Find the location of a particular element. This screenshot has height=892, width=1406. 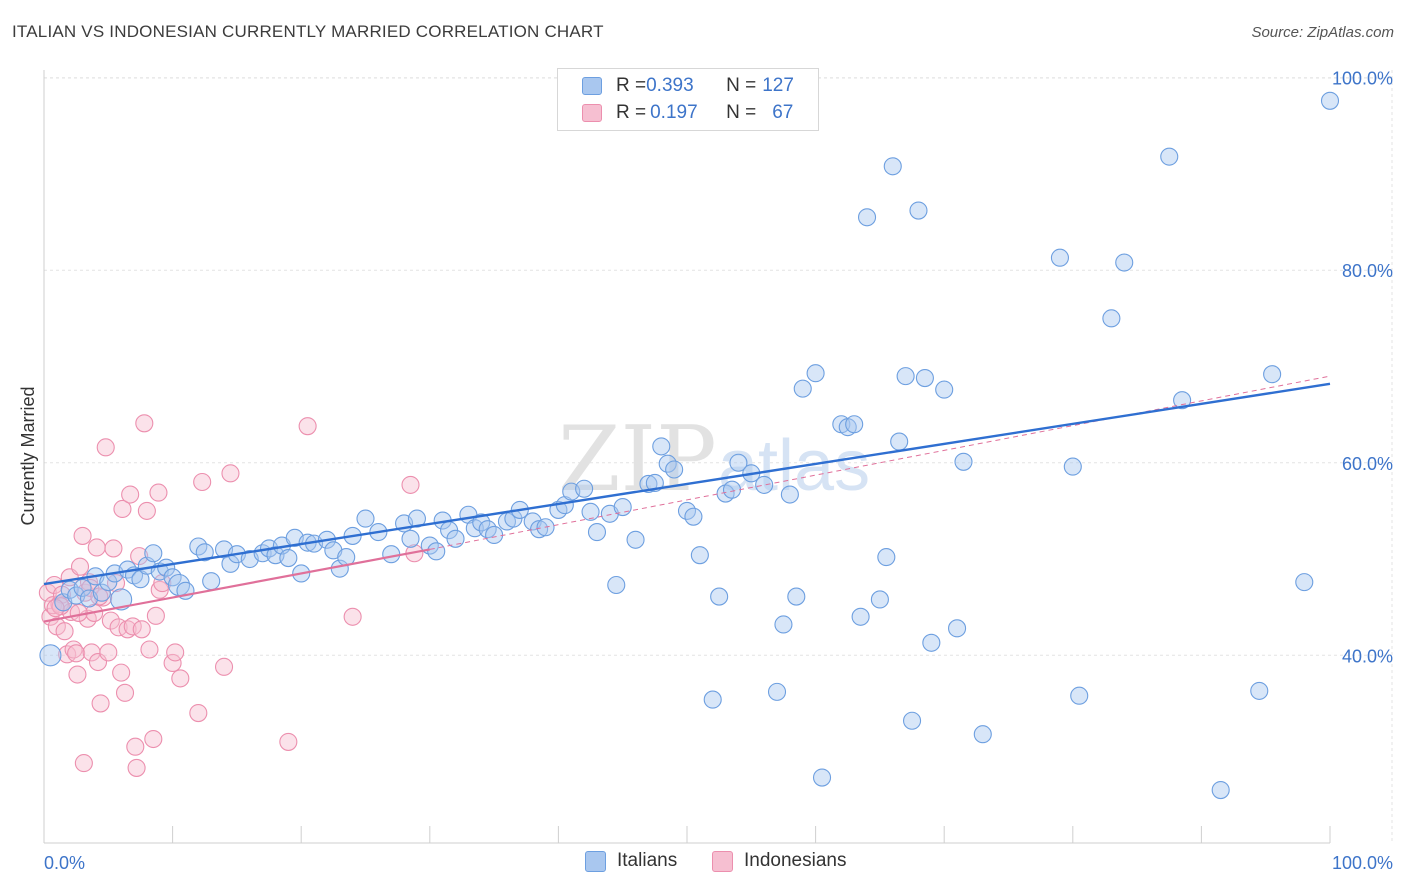

indonesians-points is located at coordinates (231, 595).